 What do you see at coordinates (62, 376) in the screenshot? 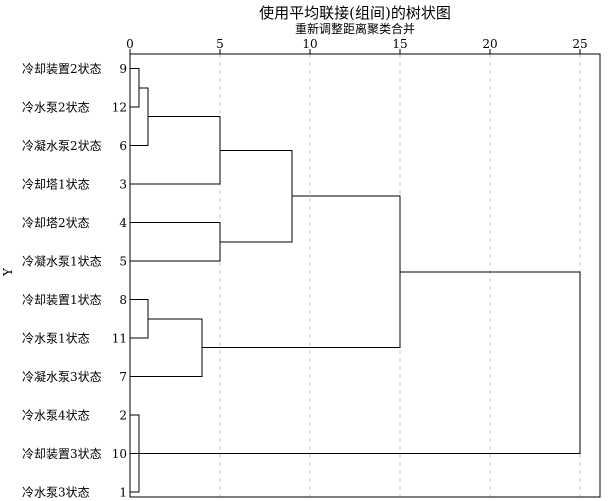
I see `leaf-label: 冷凝水泵3状态` at bounding box center [62, 376].